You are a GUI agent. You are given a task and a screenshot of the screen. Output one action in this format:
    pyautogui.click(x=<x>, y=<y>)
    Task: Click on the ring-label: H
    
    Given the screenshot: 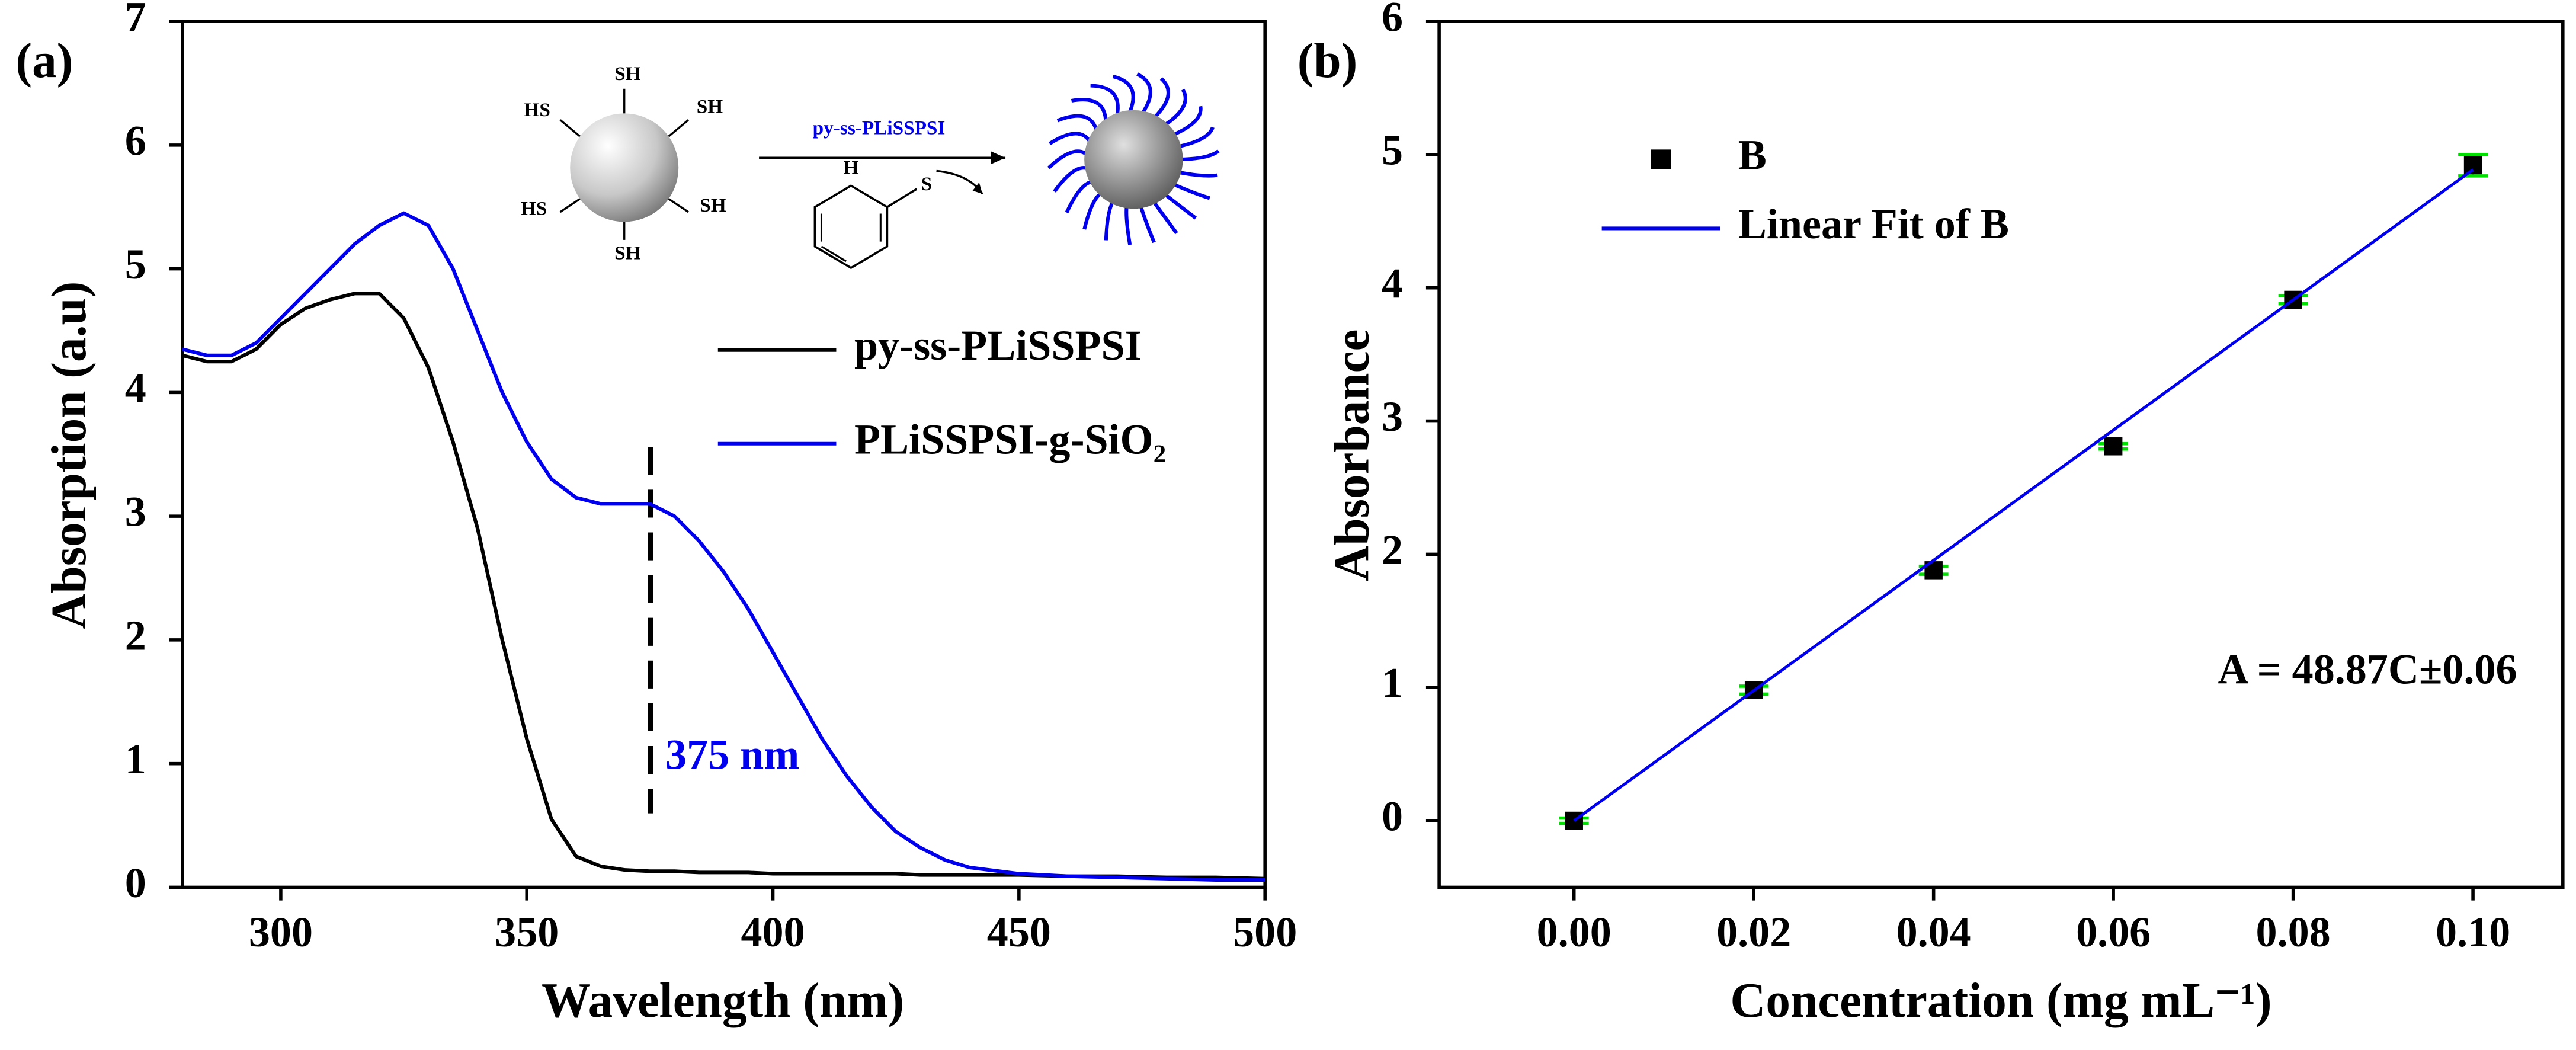 What is the action you would take?
    pyautogui.click(x=850, y=167)
    